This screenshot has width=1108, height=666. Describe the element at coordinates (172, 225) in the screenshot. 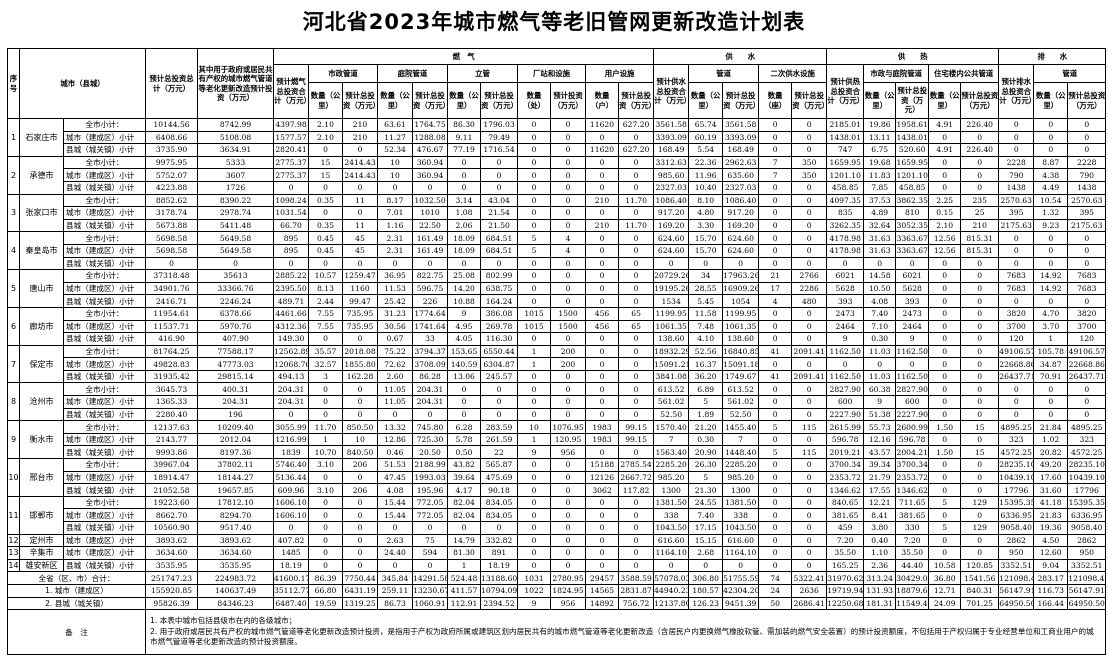

I see `value-cell: 5673.88` at that location.